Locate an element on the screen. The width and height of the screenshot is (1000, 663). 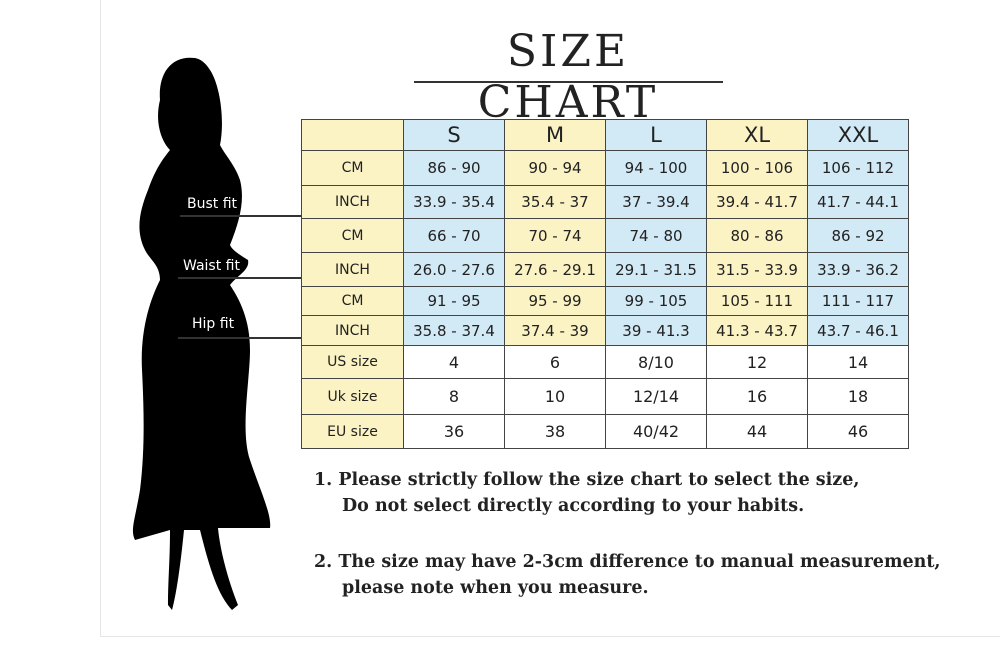
table-cell: 31.5 - 33.9 is located at coordinates (757, 269).